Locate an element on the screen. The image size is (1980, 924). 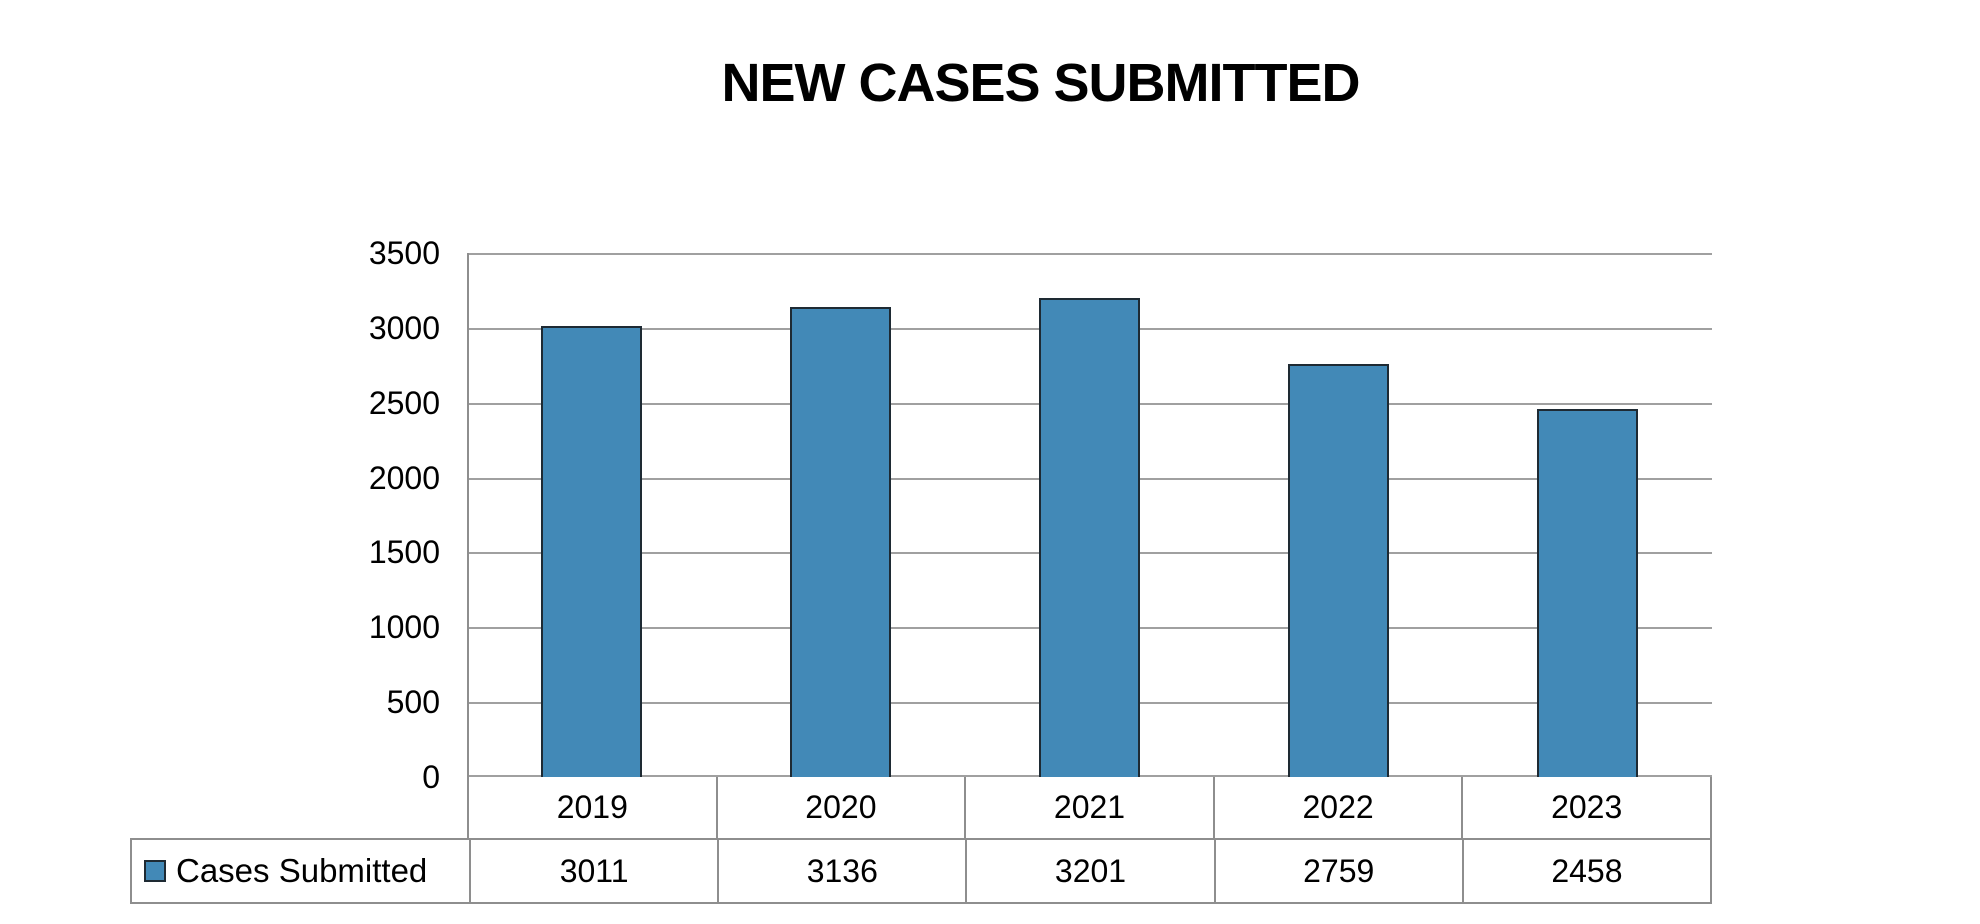
category-cell-2019: 2019 is located at coordinates (591, 807).